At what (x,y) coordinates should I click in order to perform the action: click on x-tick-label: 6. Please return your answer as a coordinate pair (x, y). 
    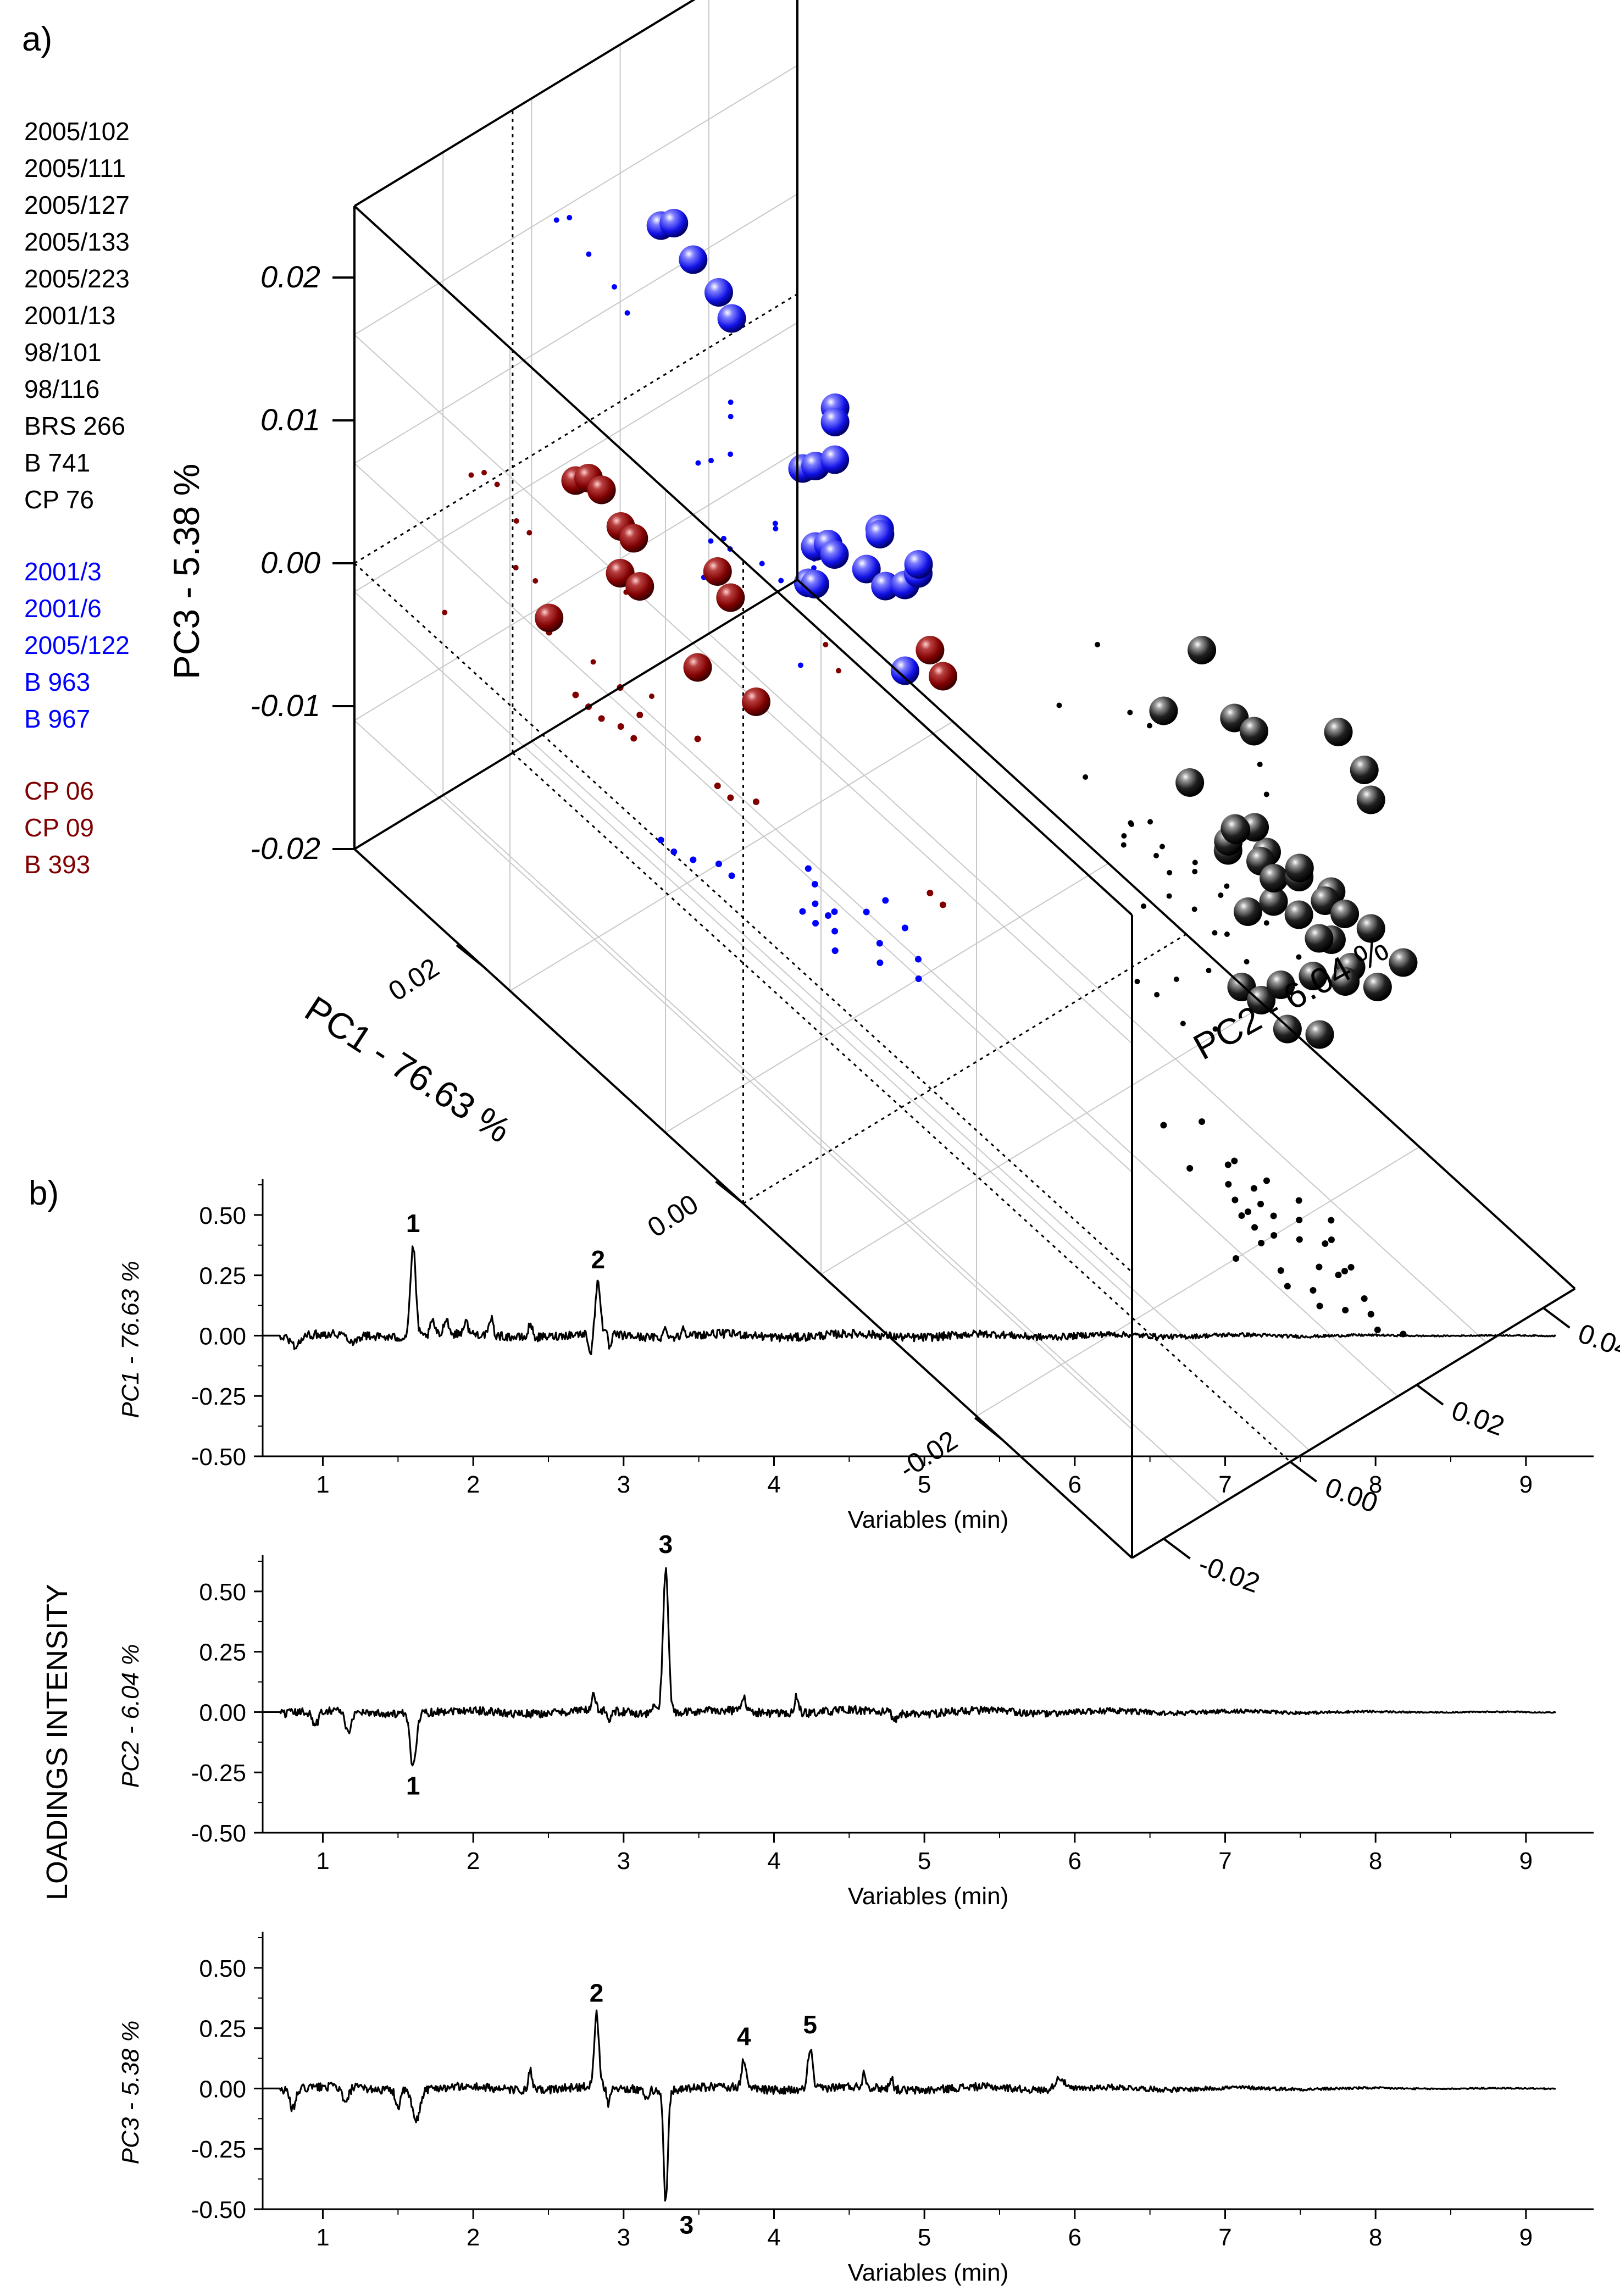
    Looking at the image, I should click on (1074, 1484).